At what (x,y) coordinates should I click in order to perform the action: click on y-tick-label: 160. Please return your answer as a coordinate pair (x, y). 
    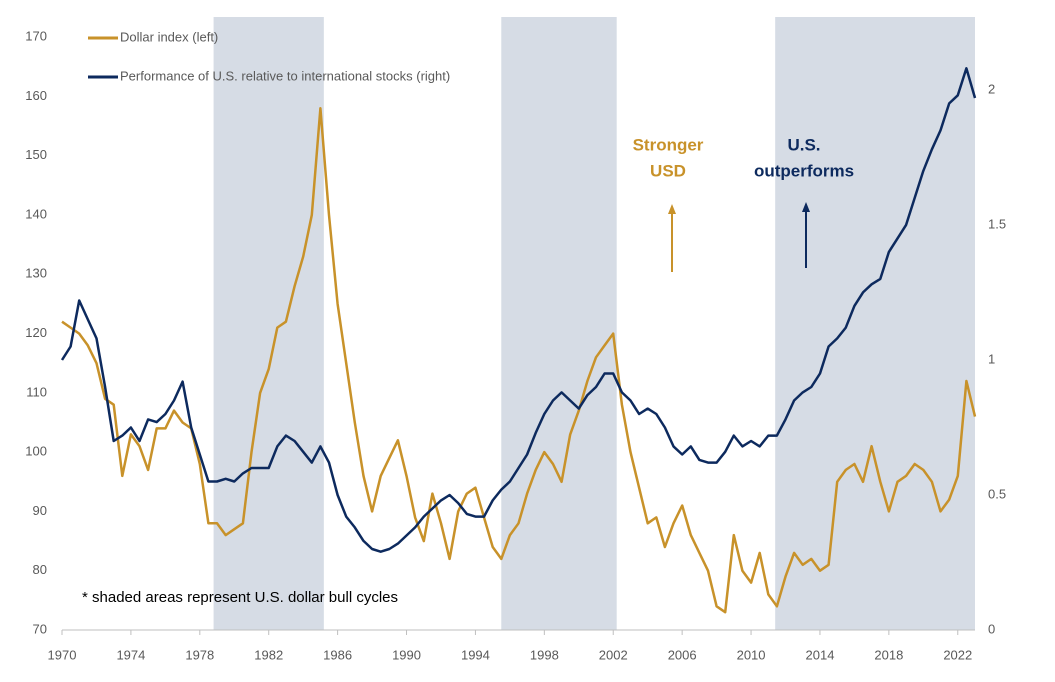
    Looking at the image, I should click on (36, 95).